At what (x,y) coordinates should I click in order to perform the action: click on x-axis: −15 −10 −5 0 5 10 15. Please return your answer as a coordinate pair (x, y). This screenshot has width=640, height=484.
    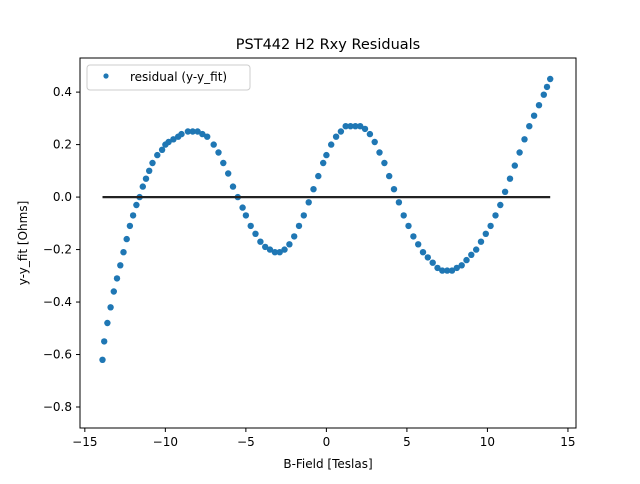
    Looking at the image, I should click on (324, 438).